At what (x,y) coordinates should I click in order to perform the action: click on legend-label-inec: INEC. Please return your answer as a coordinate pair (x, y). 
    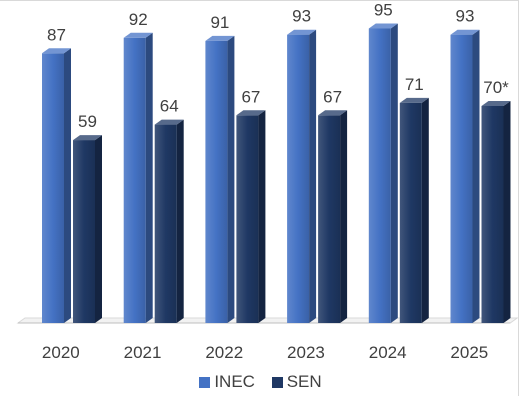
    Looking at the image, I should click on (234, 381).